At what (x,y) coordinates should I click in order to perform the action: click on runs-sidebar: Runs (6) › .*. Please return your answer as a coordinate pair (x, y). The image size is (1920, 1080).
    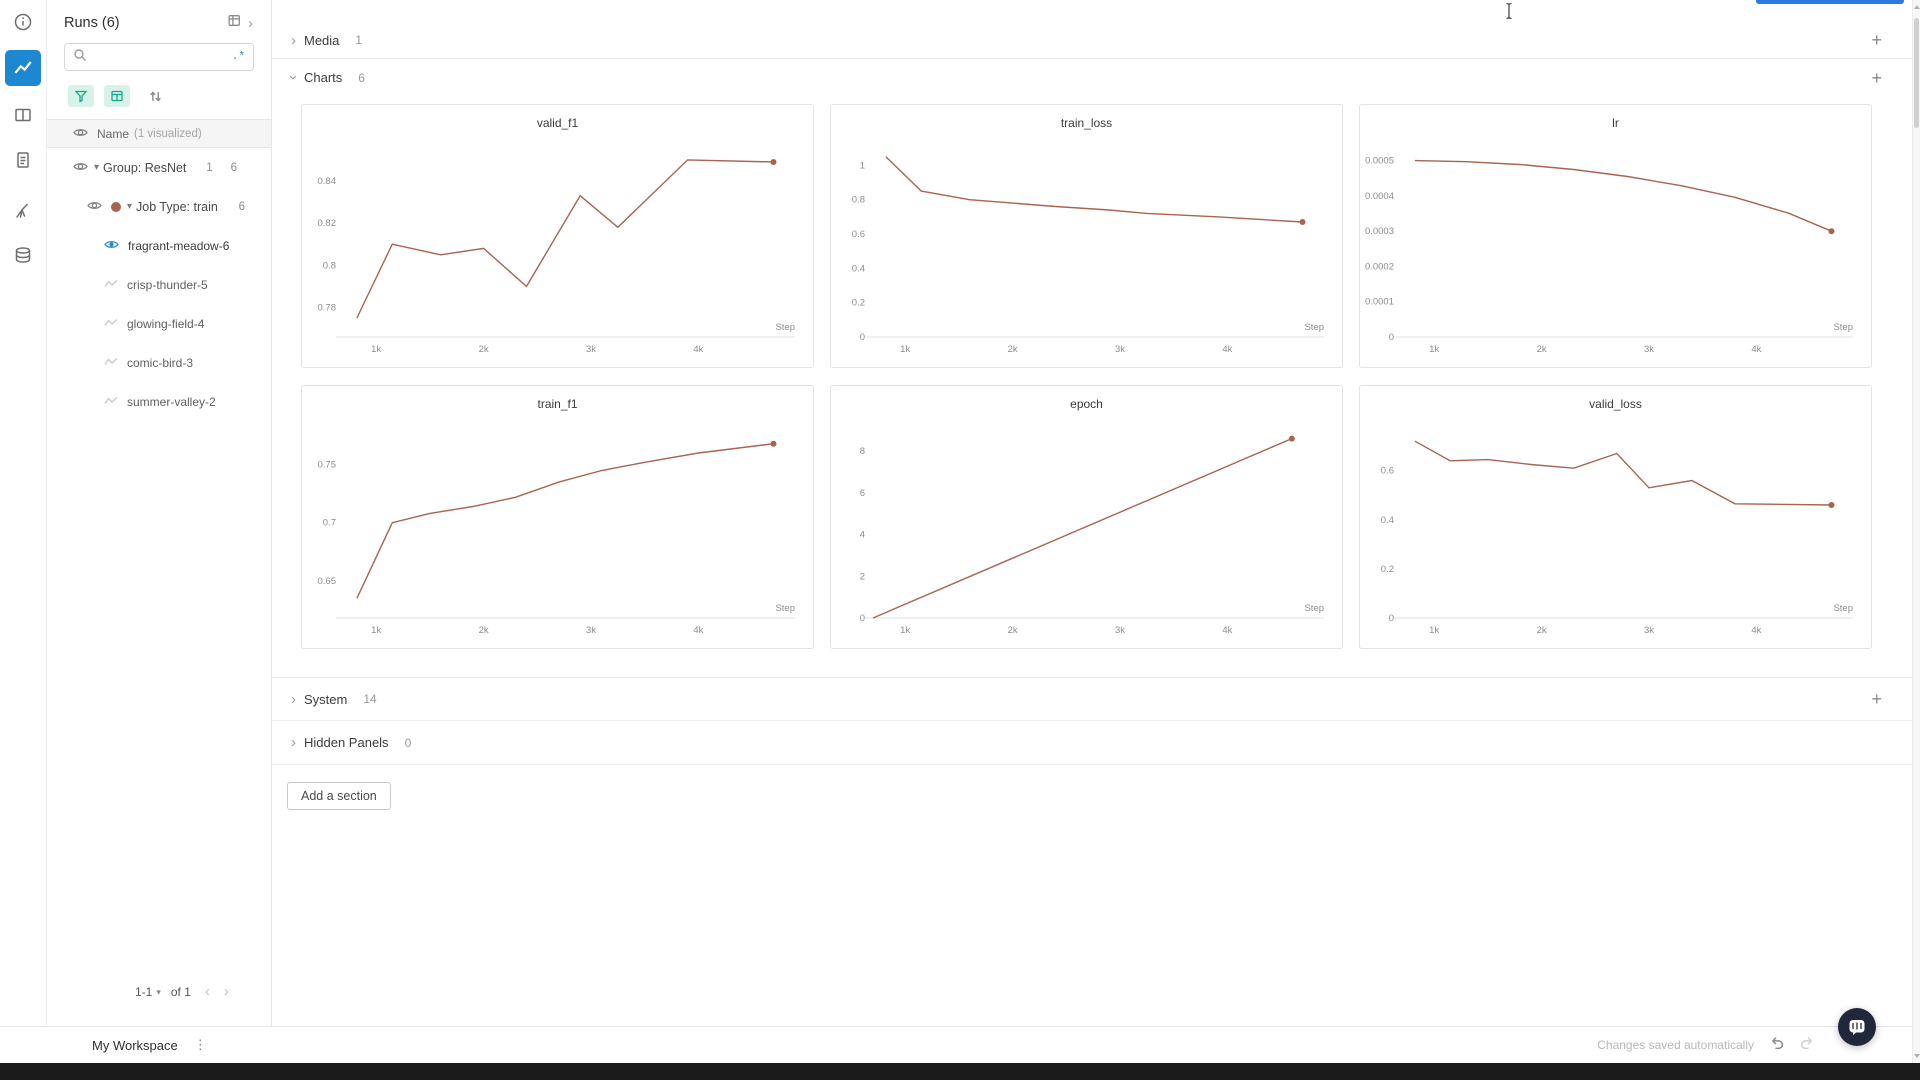
    Looking at the image, I should click on (159, 513).